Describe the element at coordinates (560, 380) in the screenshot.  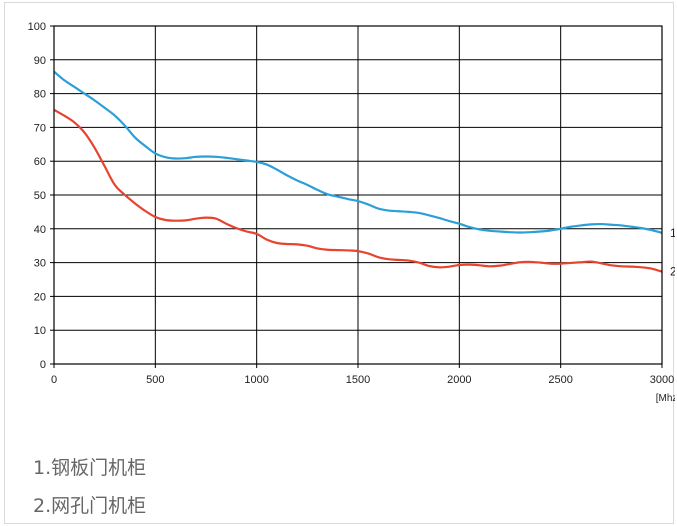
I see `x-tick-label: 2500` at that location.